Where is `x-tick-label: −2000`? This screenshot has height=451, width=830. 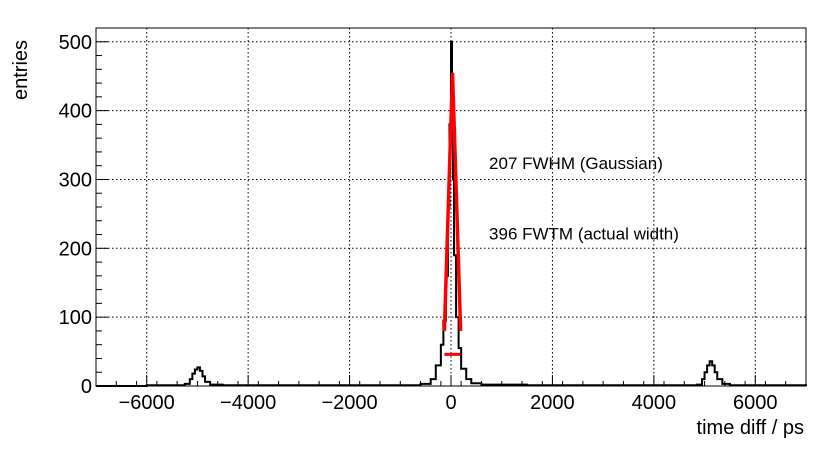
x-tick-label: −2000 is located at coordinates (349, 403).